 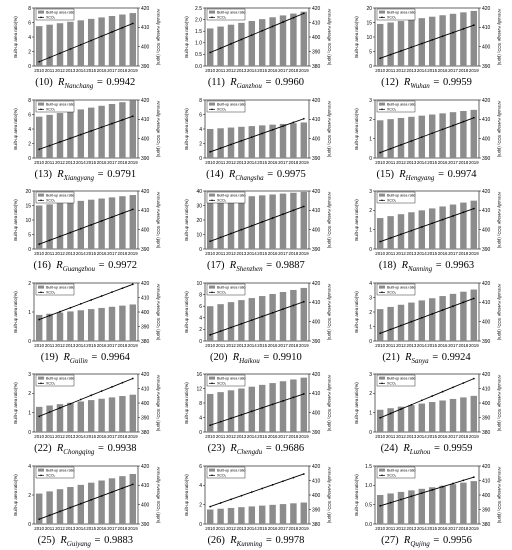 What do you see at coordinates (85, 83) in the screenshot?
I see `chart-caption: (10) RNanchang = 0.9942` at bounding box center [85, 83].